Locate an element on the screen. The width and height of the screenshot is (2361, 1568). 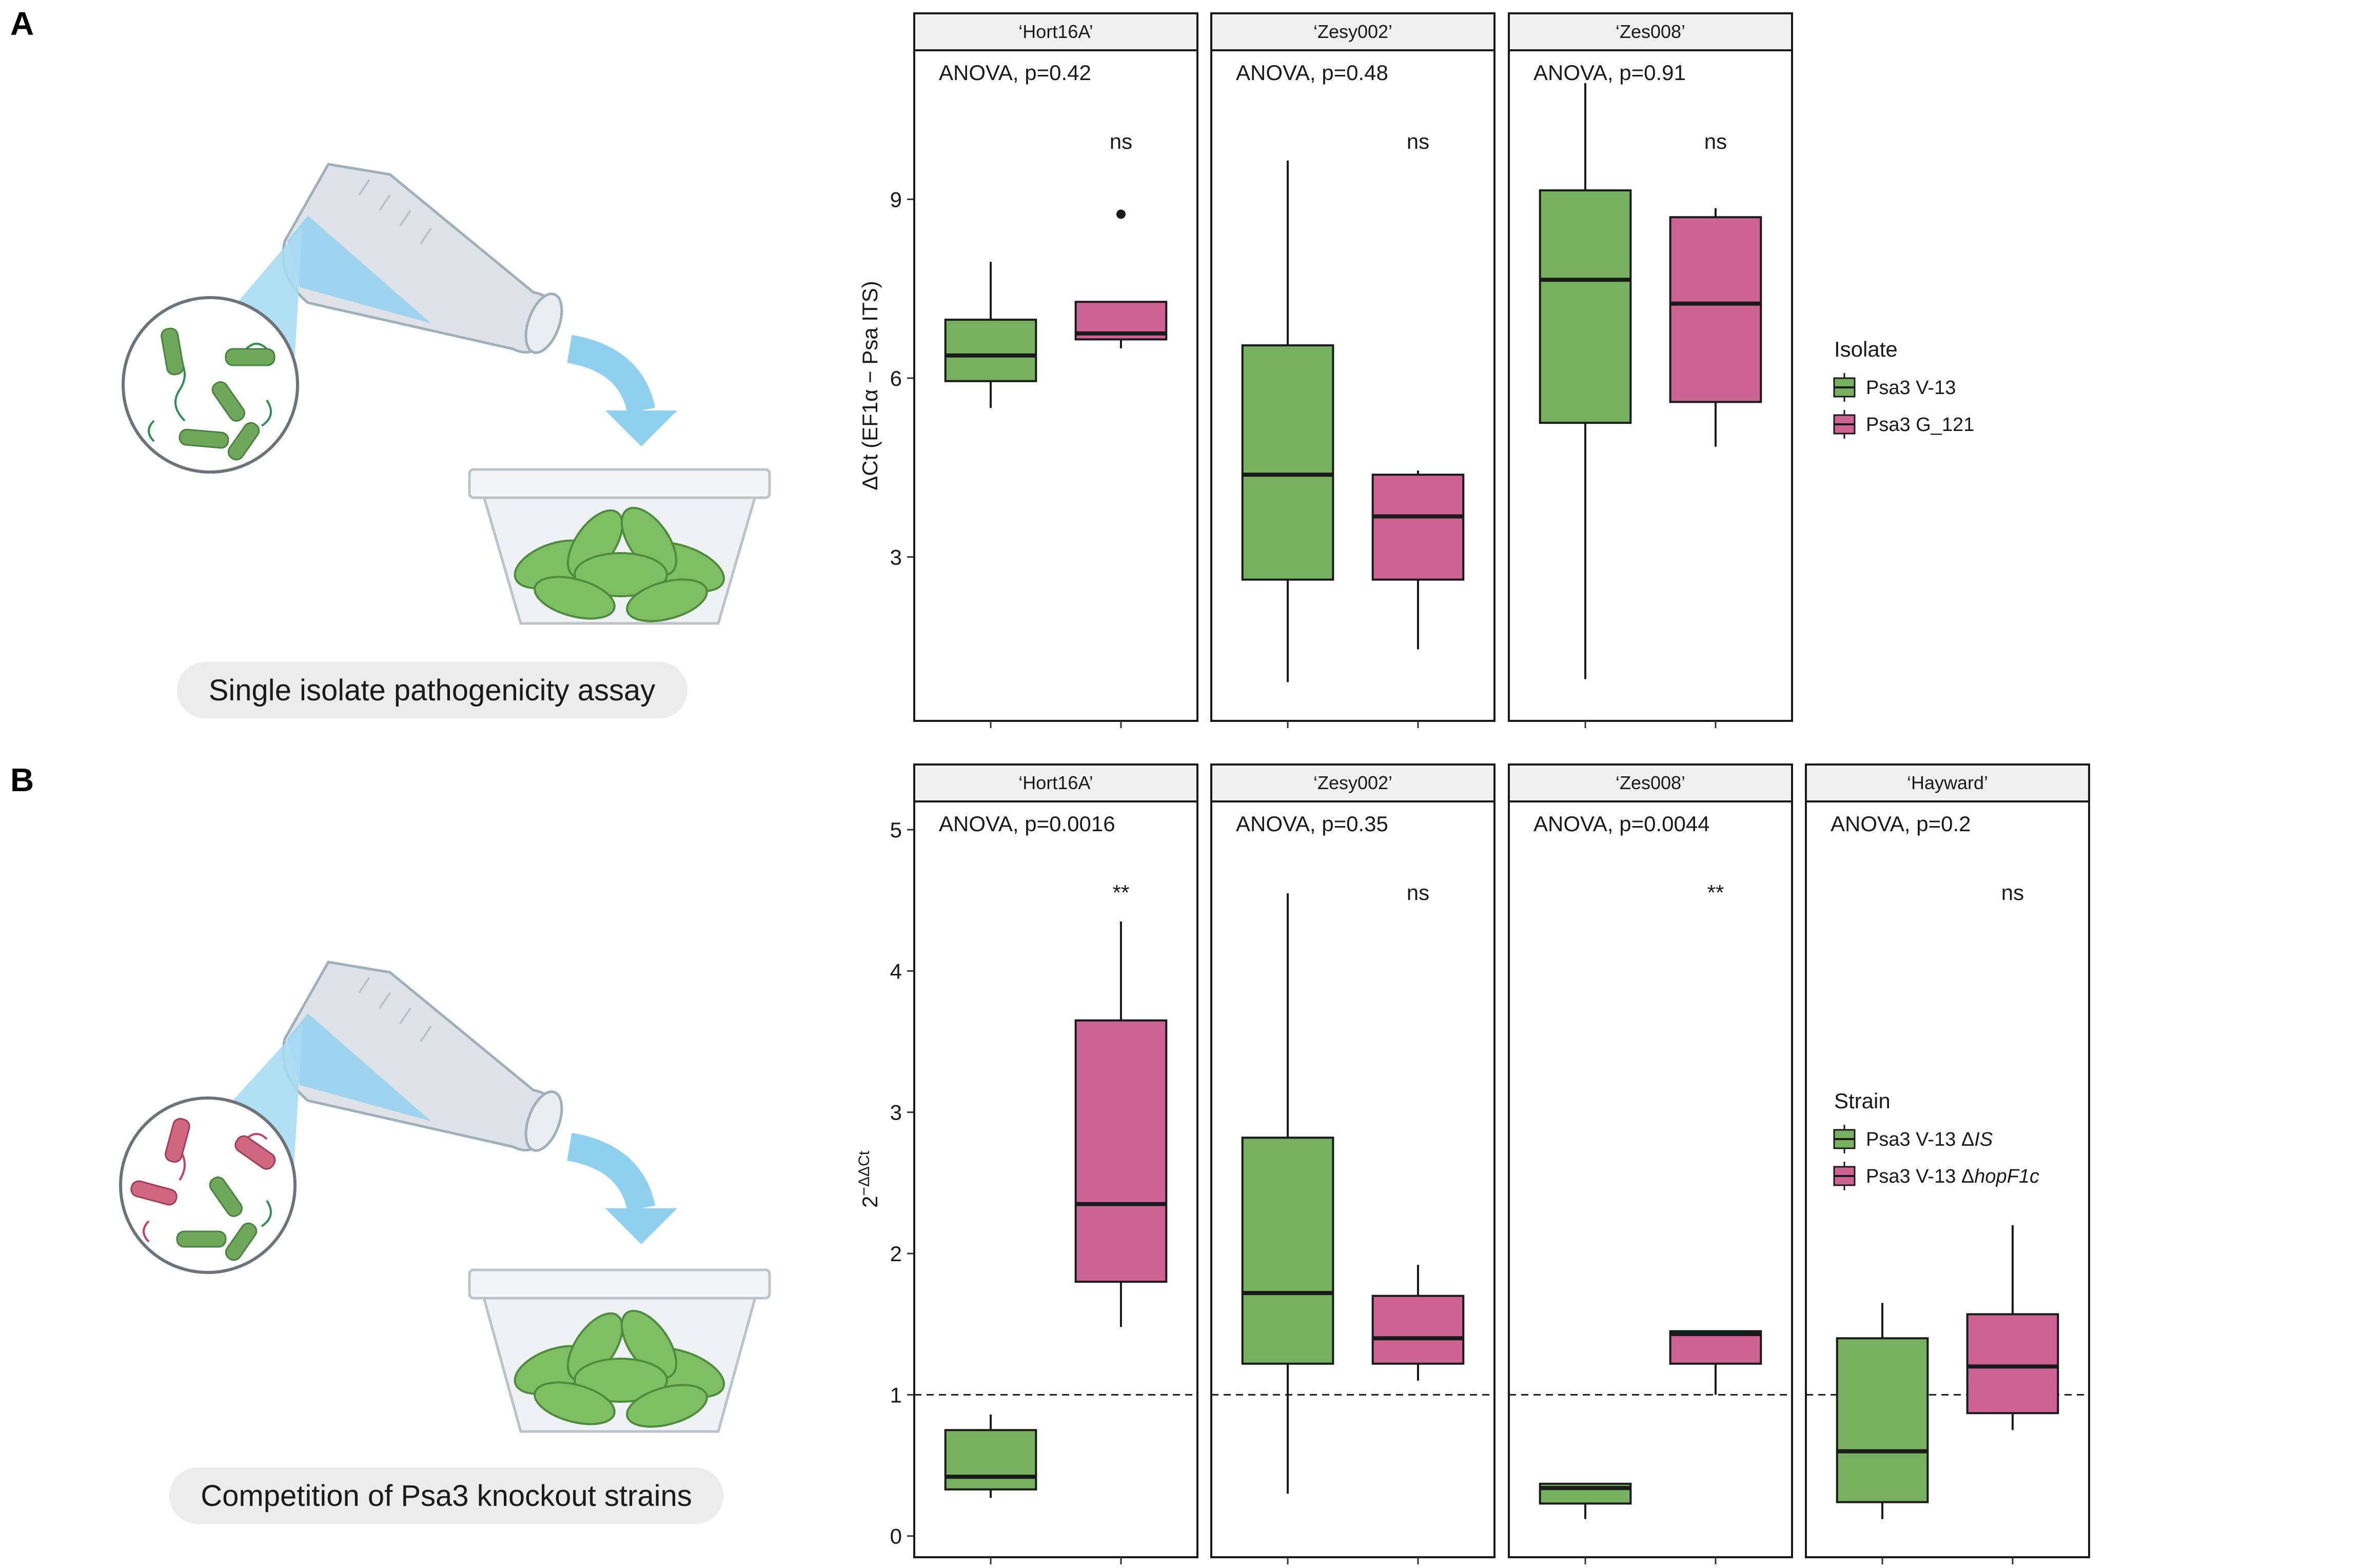
legend-title: Strain is located at coordinates (1863, 1101).